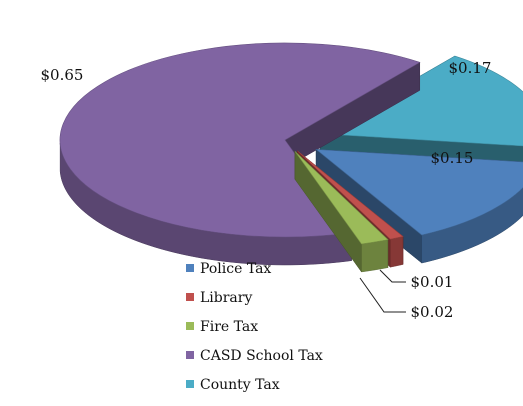 This screenshot has width=523, height=406. I want to click on pie-slice-fire-tax, so click(341, 211).